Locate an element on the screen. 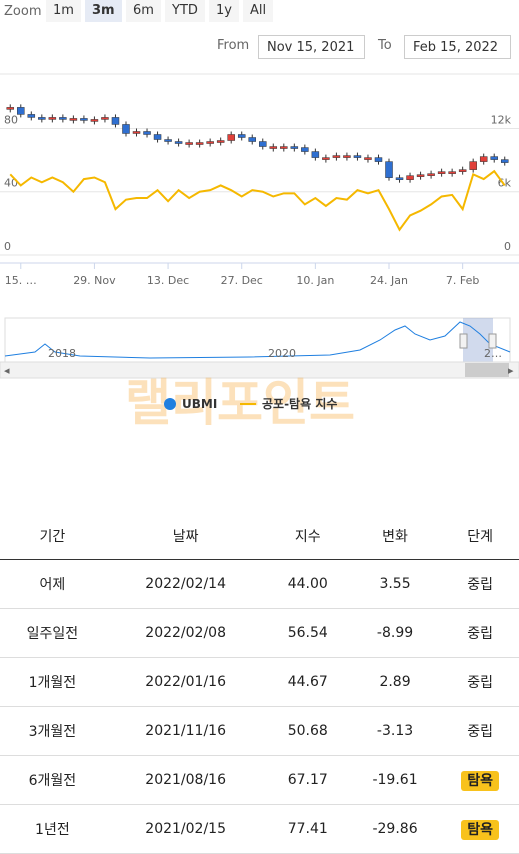 This screenshot has width=519, height=854. x-tick-label: 29. Nov is located at coordinates (94, 280).